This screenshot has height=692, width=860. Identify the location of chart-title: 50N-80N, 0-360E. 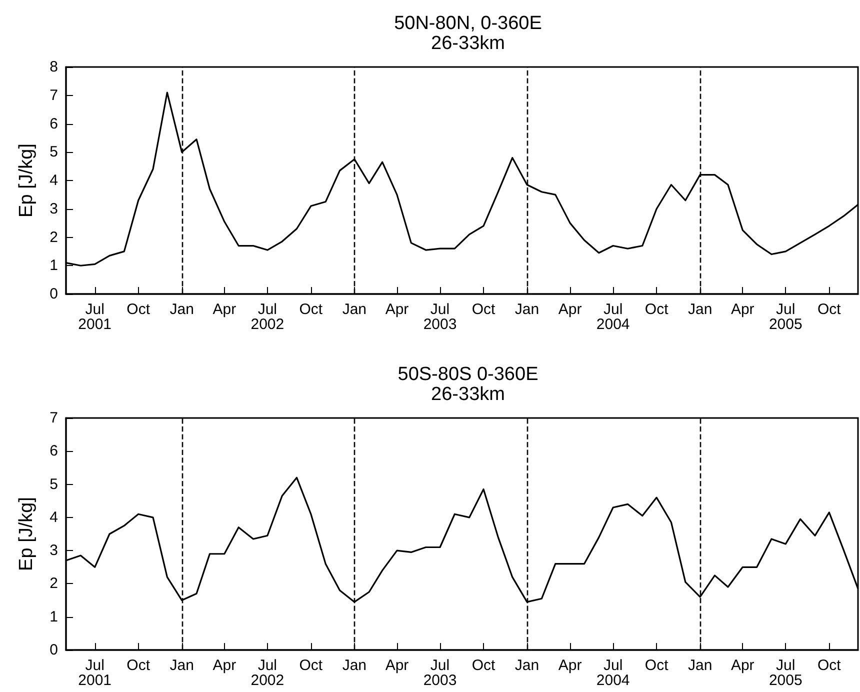
(468, 23).